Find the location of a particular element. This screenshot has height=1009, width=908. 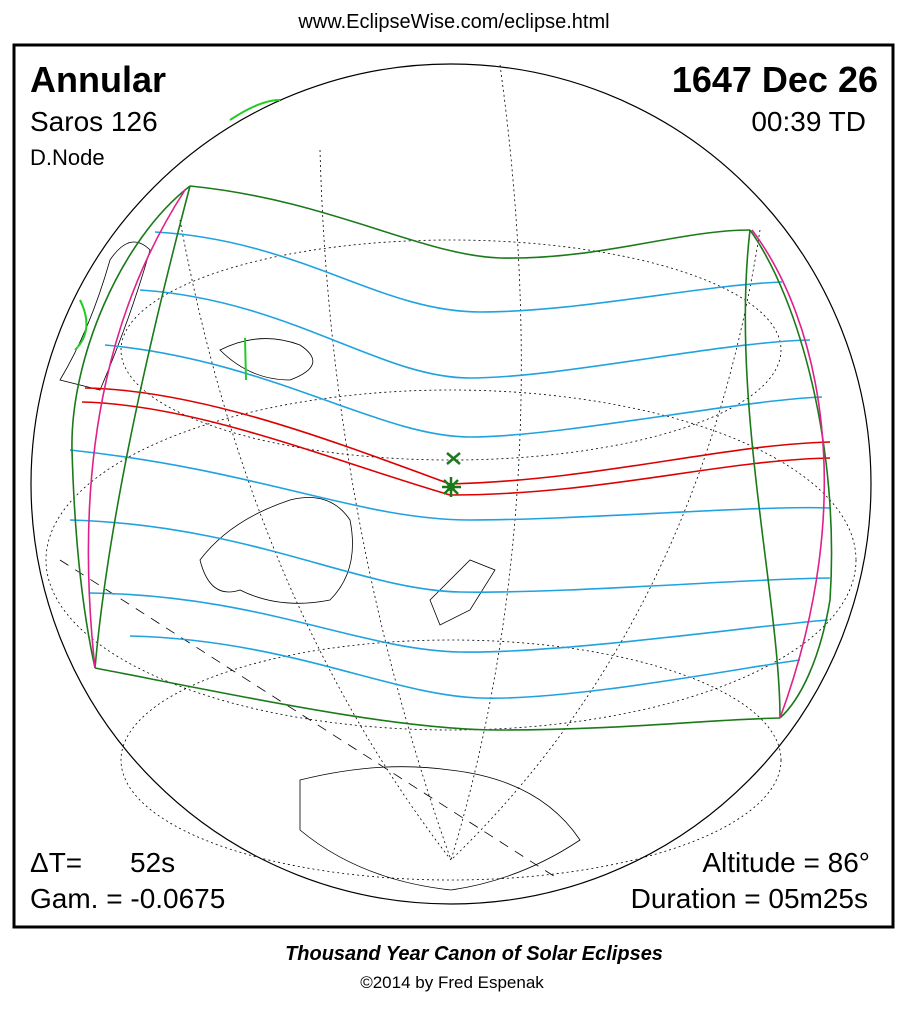

duration: Duration = 05m25s is located at coordinates (749, 898).